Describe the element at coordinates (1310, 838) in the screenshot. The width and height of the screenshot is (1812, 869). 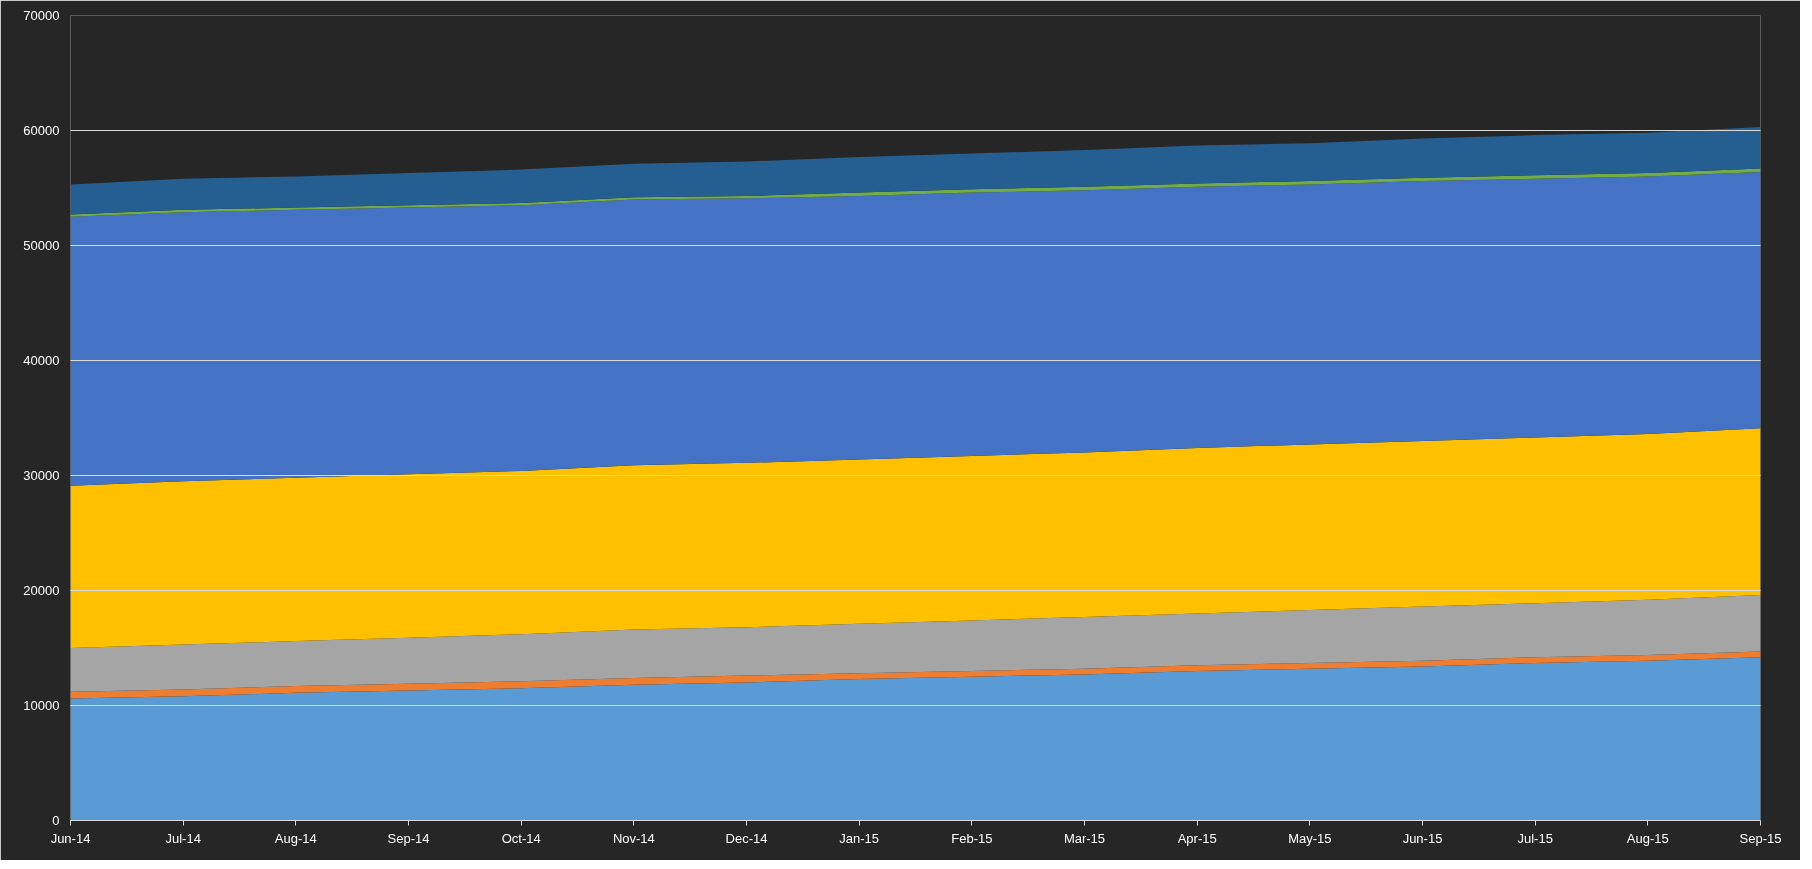
I see `x-tick-label: May-15` at that location.